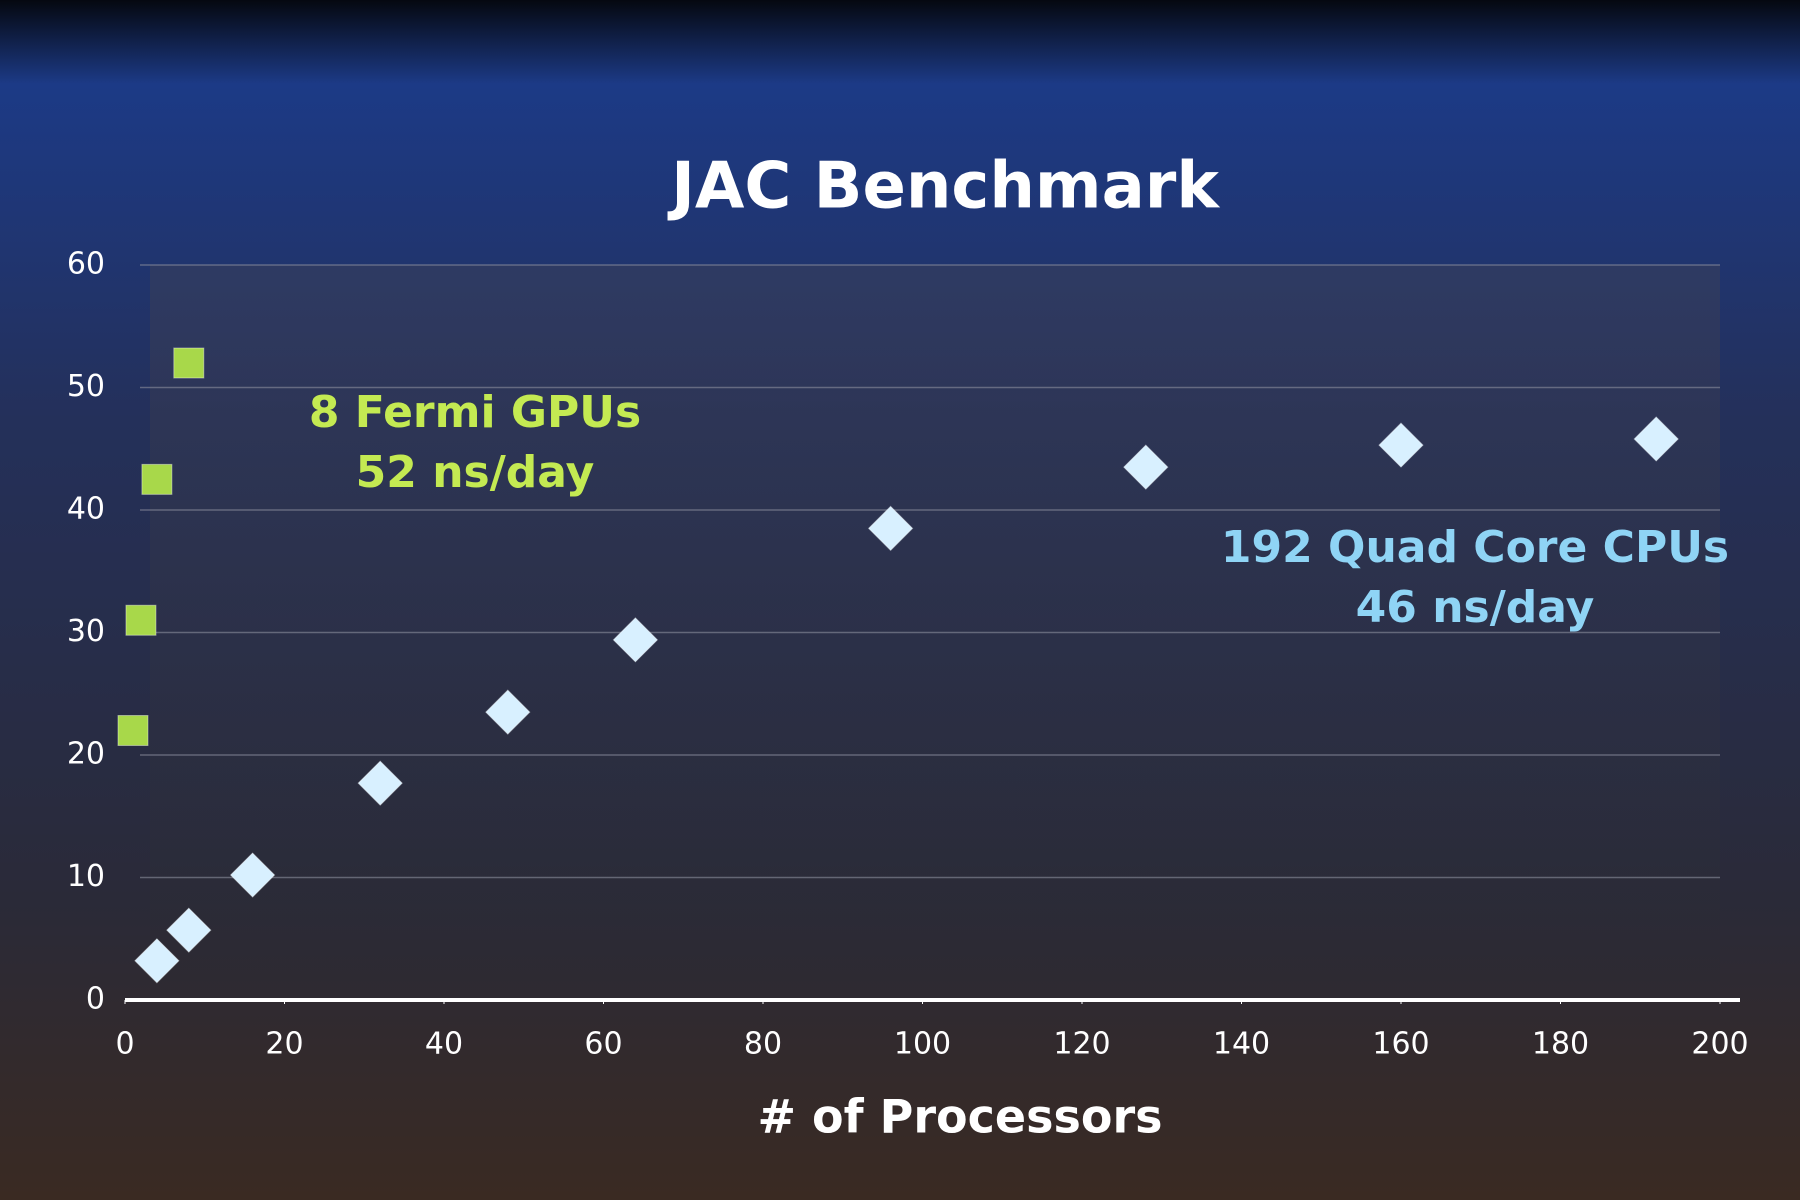 This screenshot has height=1200, width=1800. I want to click on x-tick-label: 60, so click(603, 1044).